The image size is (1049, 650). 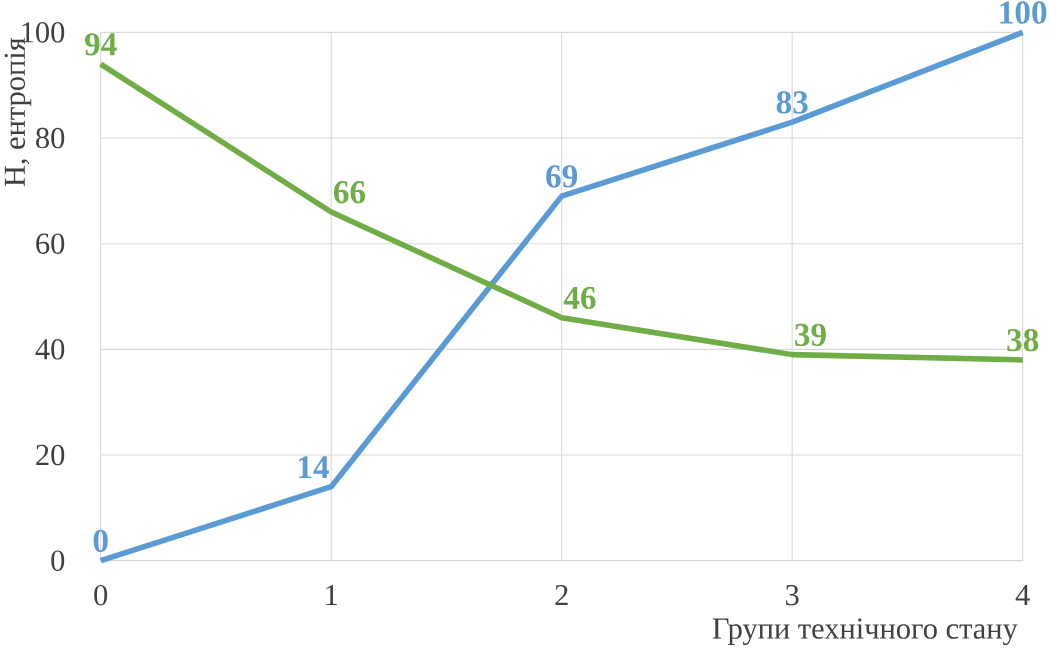 What do you see at coordinates (101, 595) in the screenshot?
I see `x-tick-label: 0` at bounding box center [101, 595].